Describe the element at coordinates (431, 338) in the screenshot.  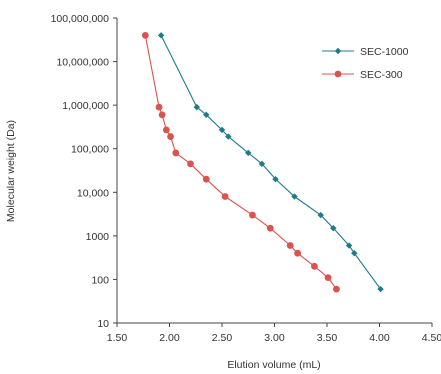
I see `x-tick-label: 4.50` at that location.